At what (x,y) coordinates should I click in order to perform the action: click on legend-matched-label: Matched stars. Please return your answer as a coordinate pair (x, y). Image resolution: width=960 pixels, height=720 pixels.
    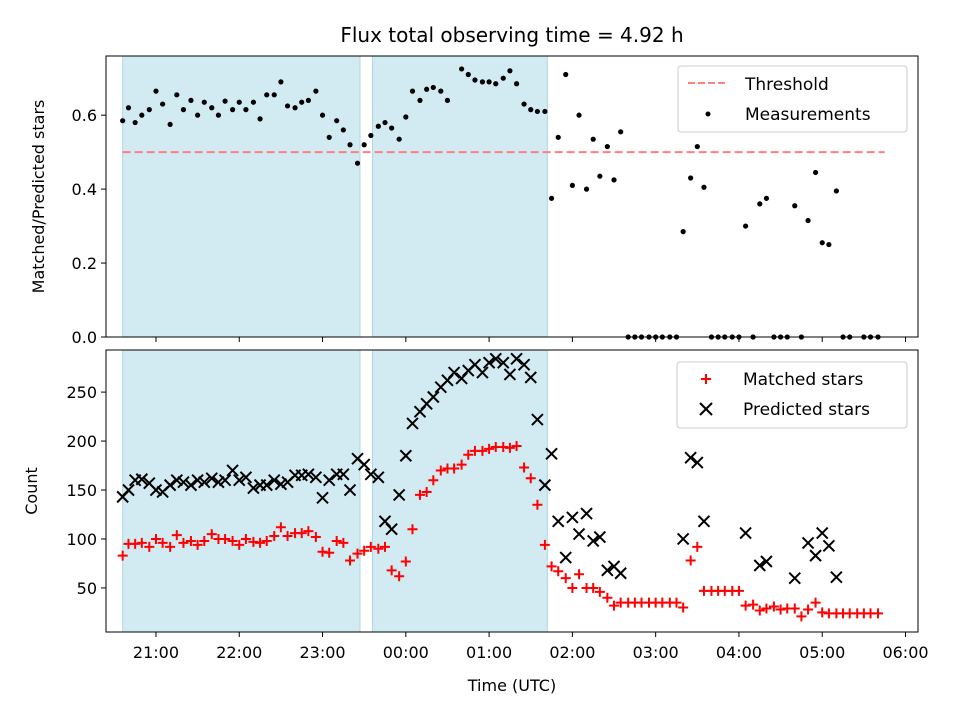
    Looking at the image, I should click on (803, 380).